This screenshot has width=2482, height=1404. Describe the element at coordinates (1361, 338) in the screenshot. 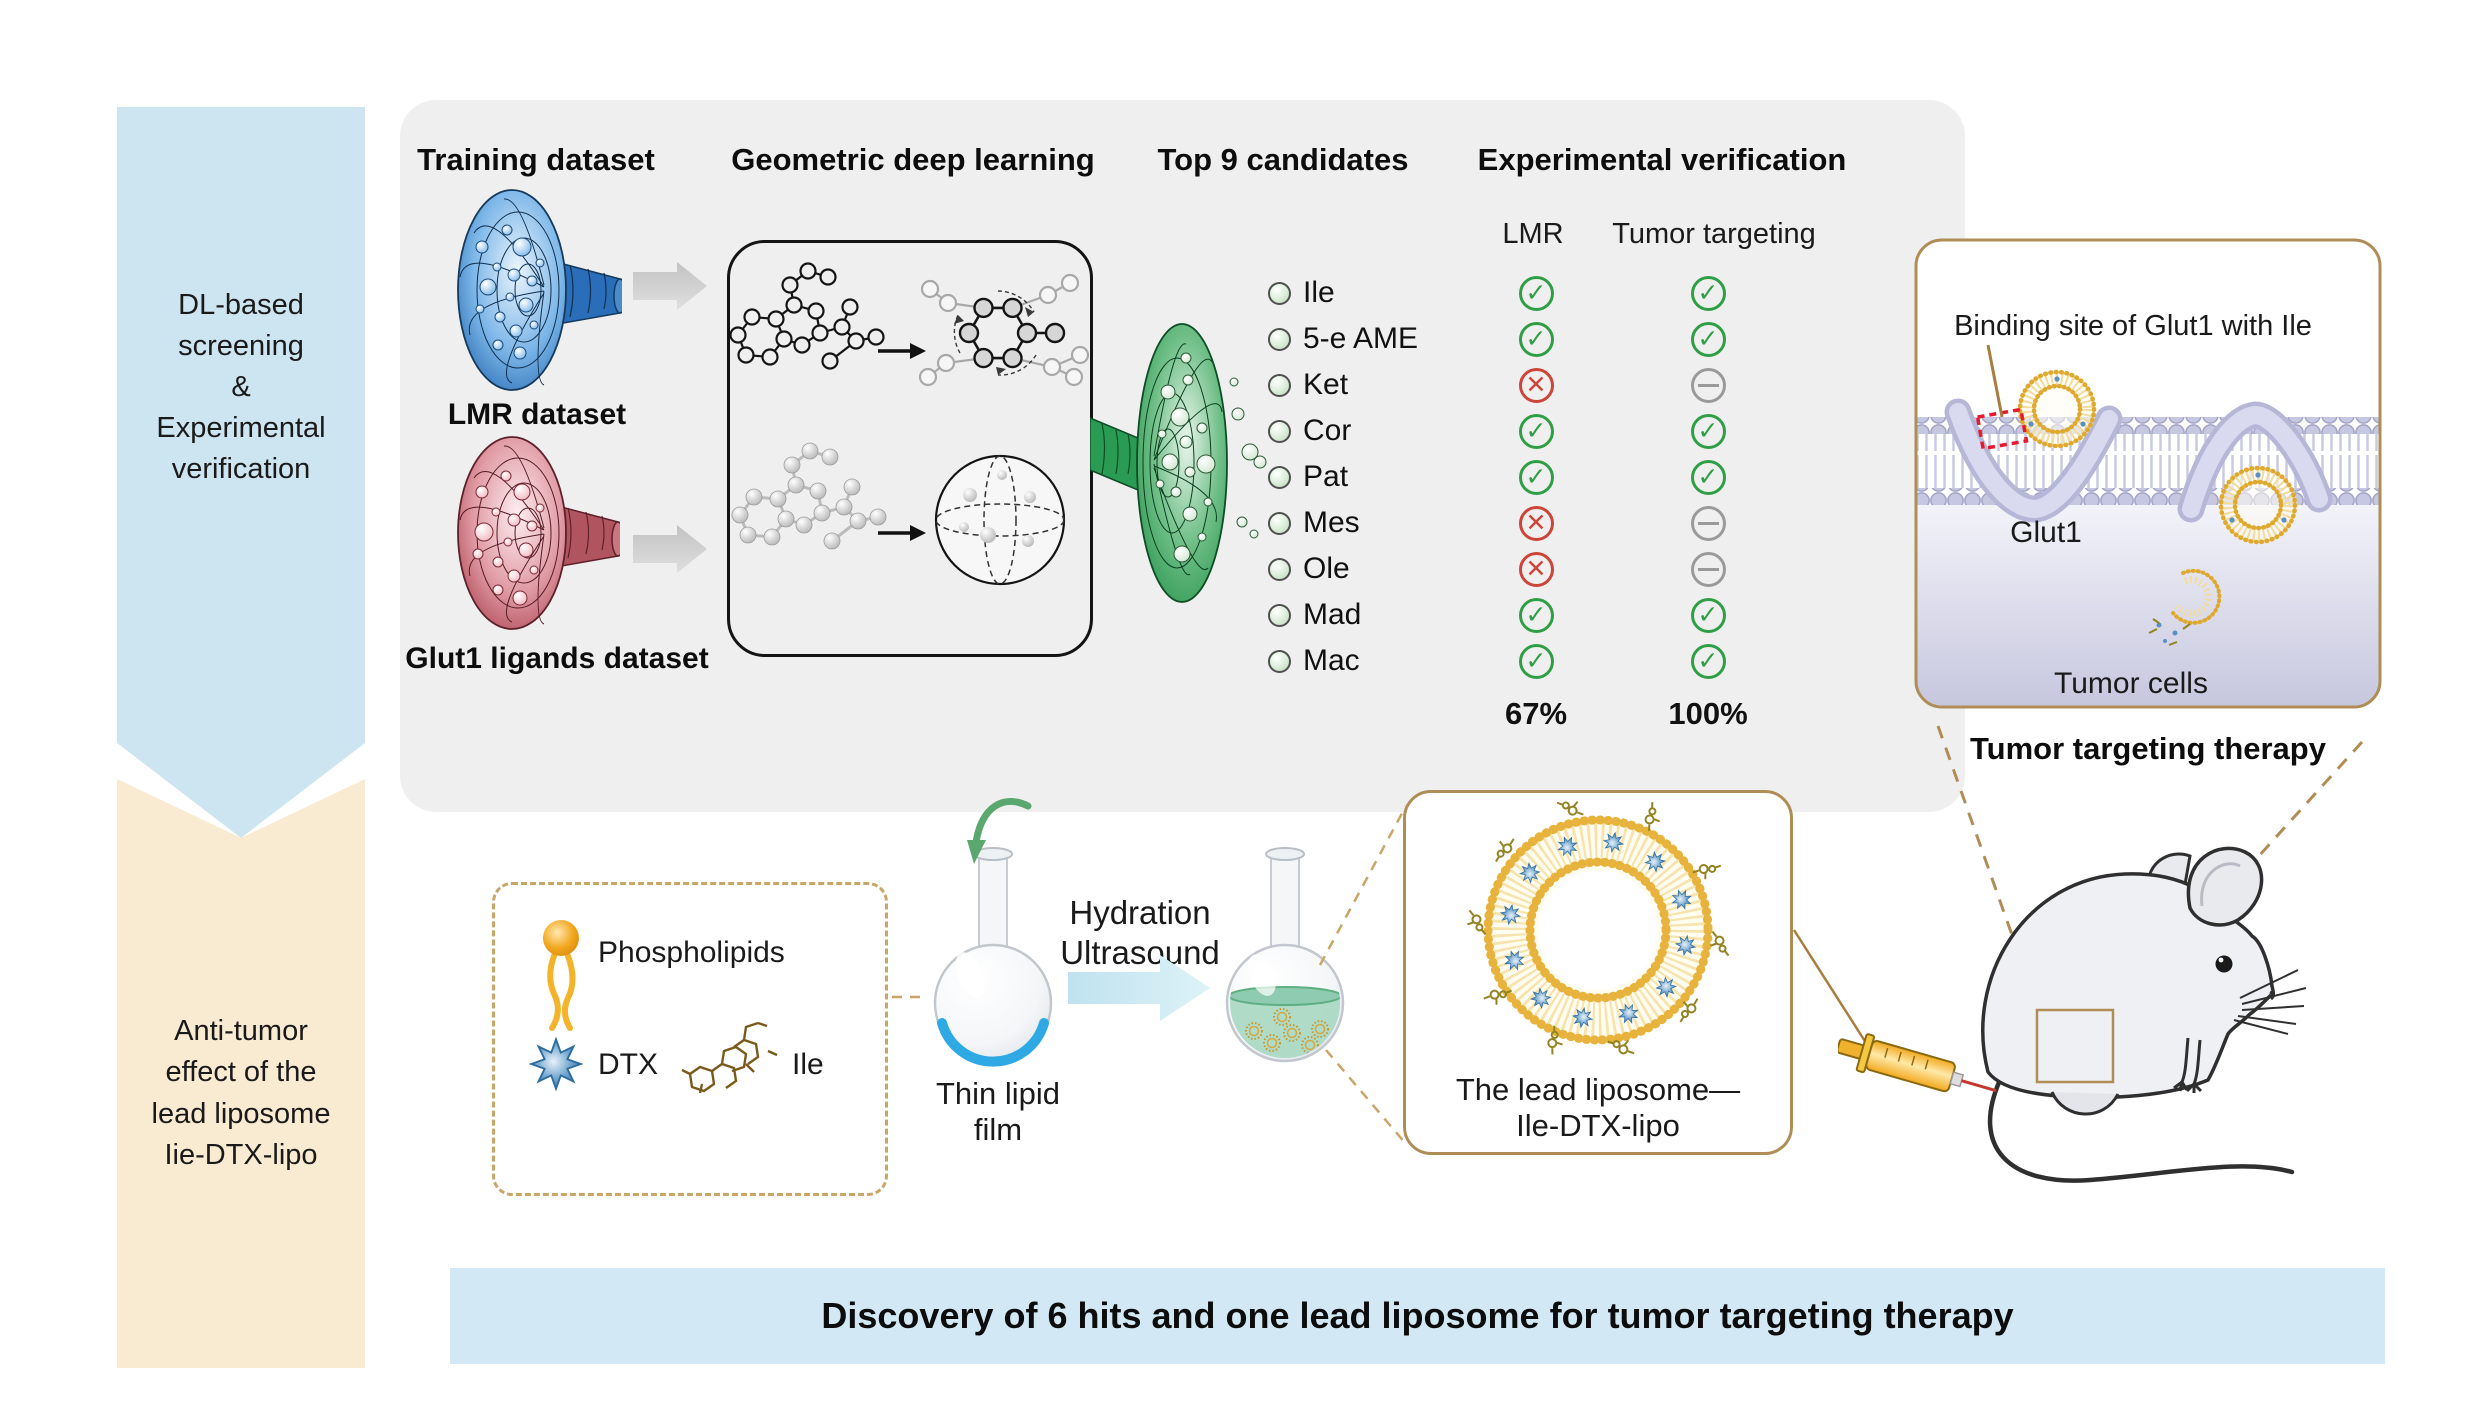

I see `candidate-name: 5-e AME` at that location.